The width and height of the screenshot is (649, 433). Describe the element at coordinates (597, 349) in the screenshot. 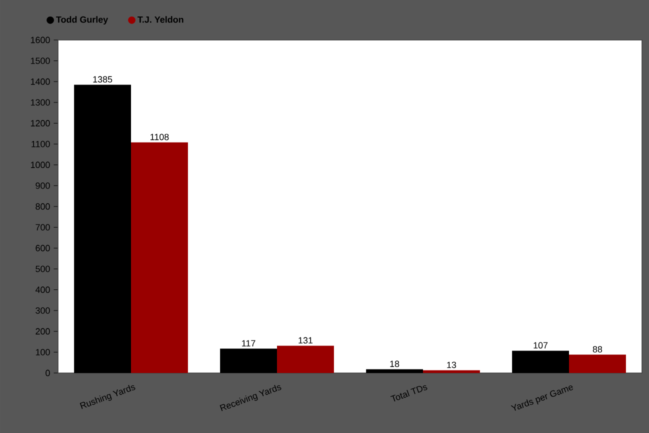

I see `data-label: 88` at that location.